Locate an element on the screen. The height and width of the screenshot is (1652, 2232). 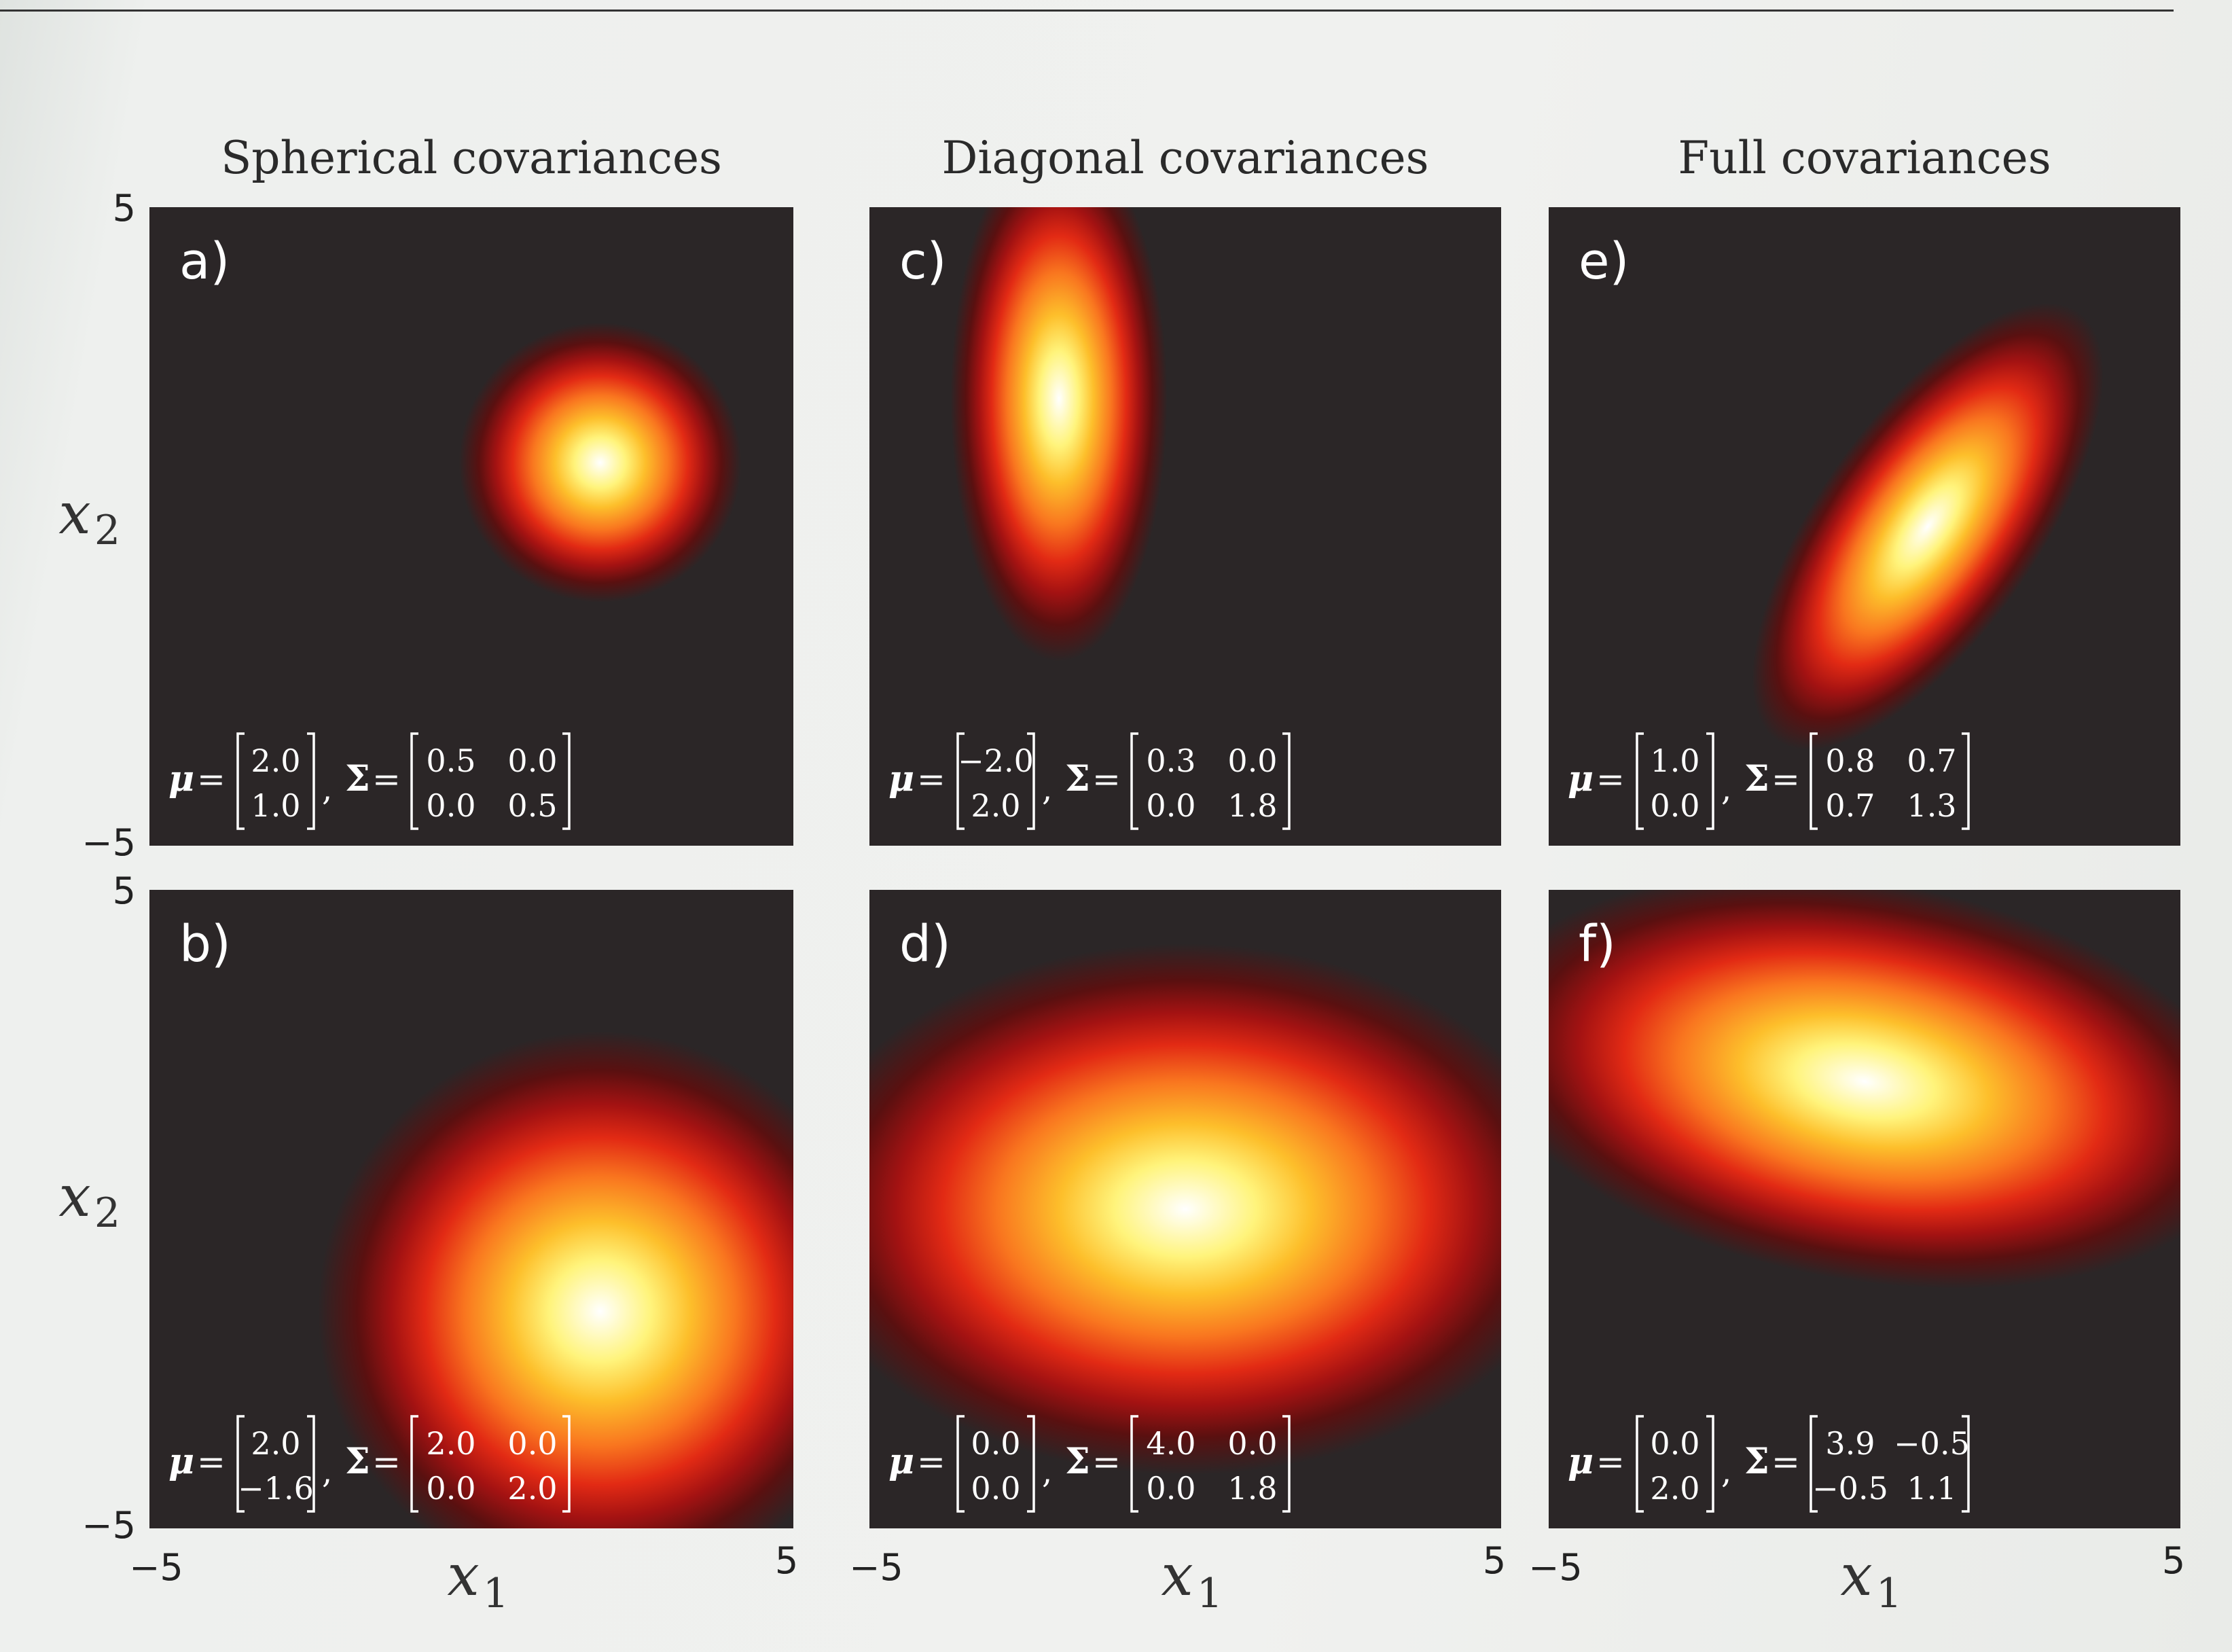
sigma-value: −0.5 is located at coordinates (1932, 1443).